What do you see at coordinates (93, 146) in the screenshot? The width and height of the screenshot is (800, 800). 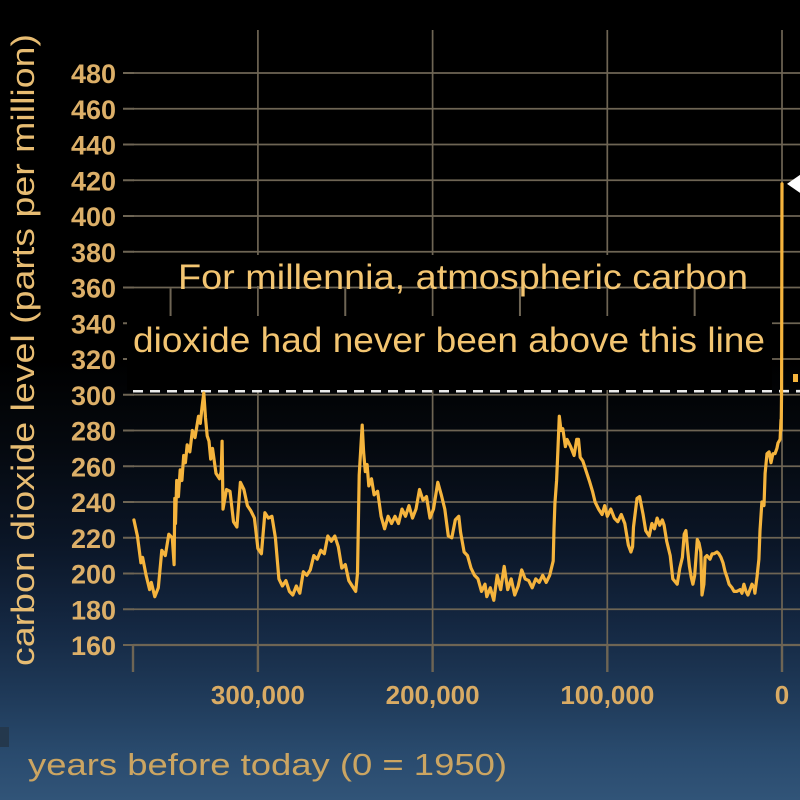 I see `y-tick-label-440: 440` at bounding box center [93, 146].